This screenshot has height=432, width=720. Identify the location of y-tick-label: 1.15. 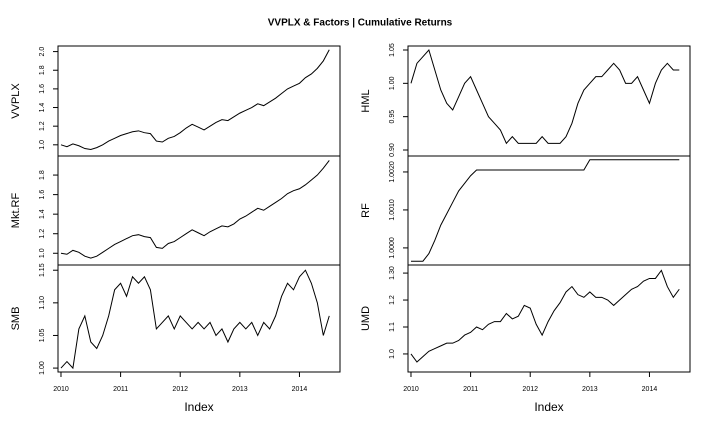
(42, 270).